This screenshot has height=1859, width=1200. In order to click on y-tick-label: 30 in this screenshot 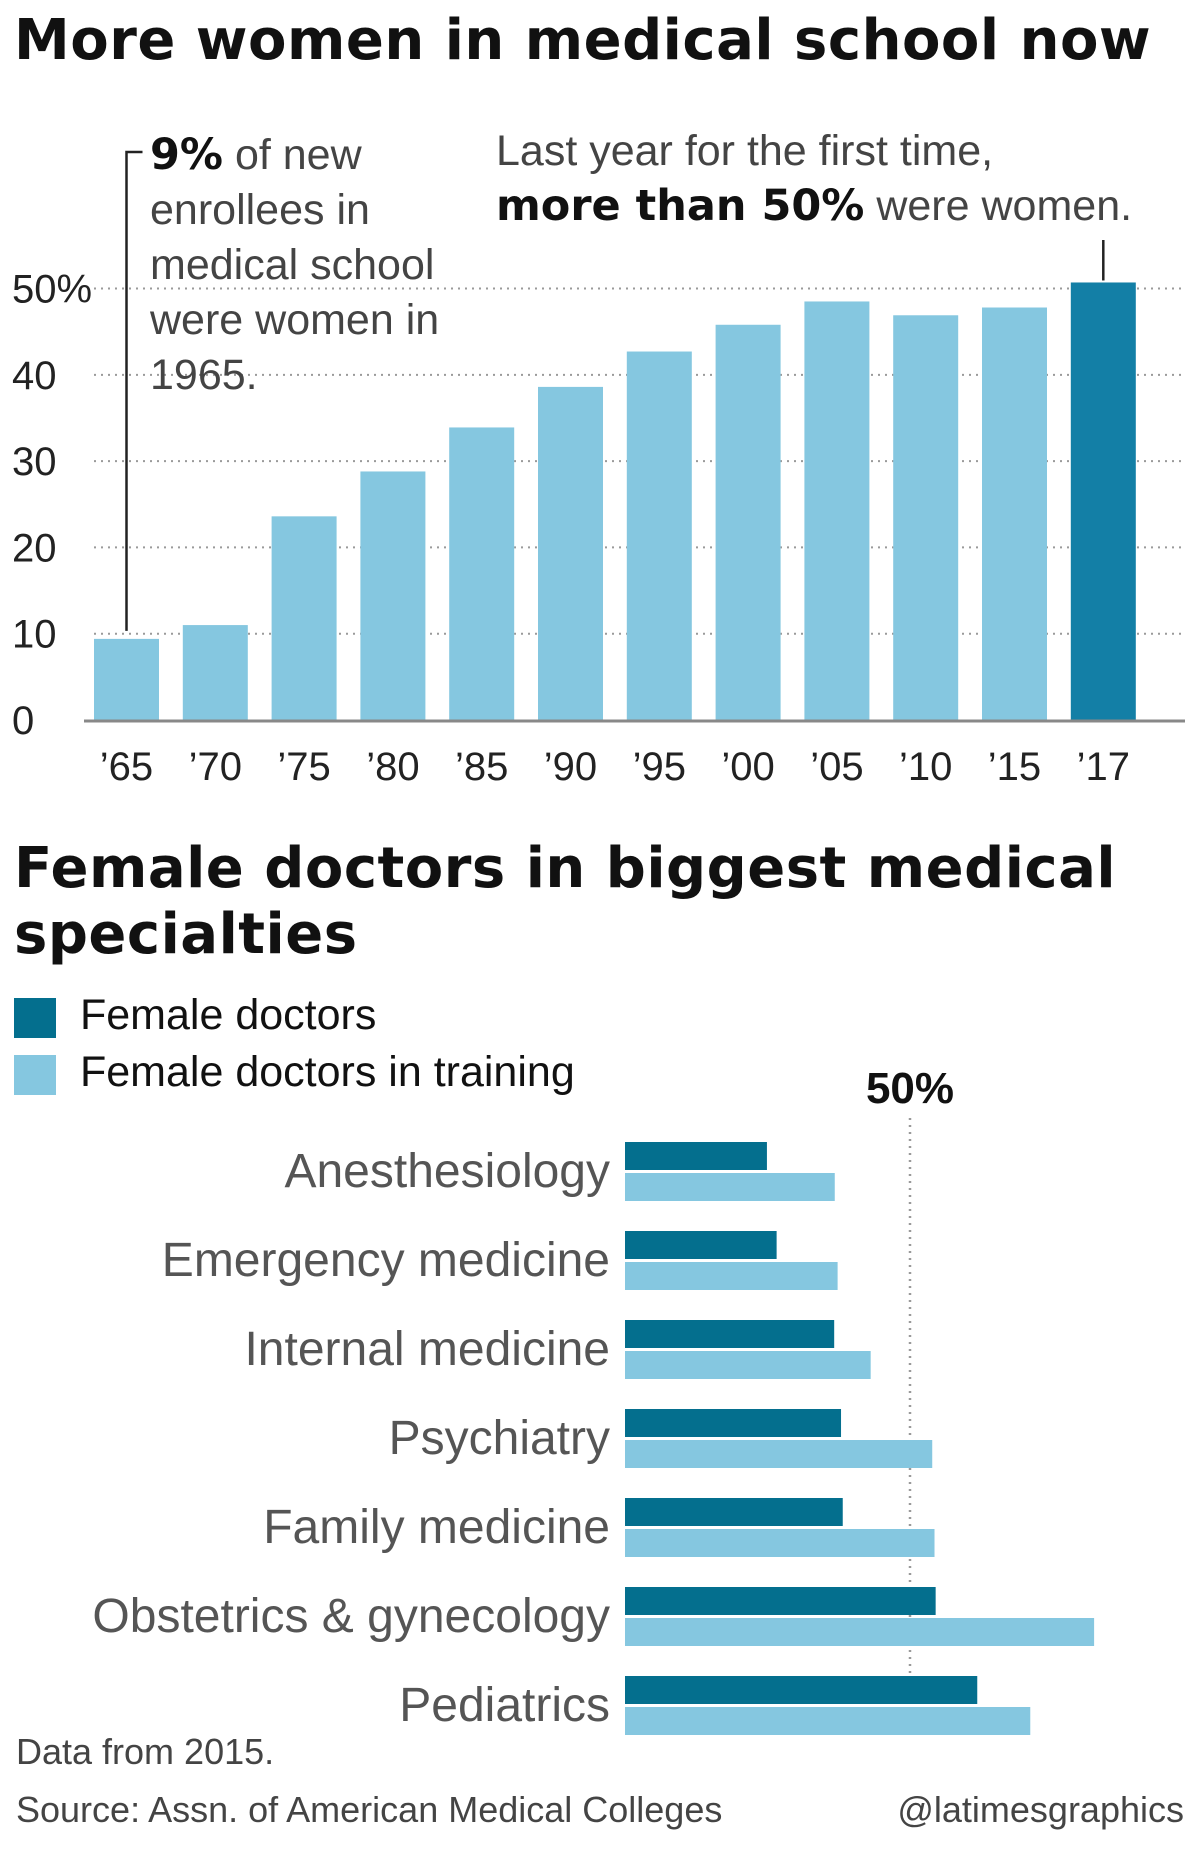, I will do `click(34, 462)`.